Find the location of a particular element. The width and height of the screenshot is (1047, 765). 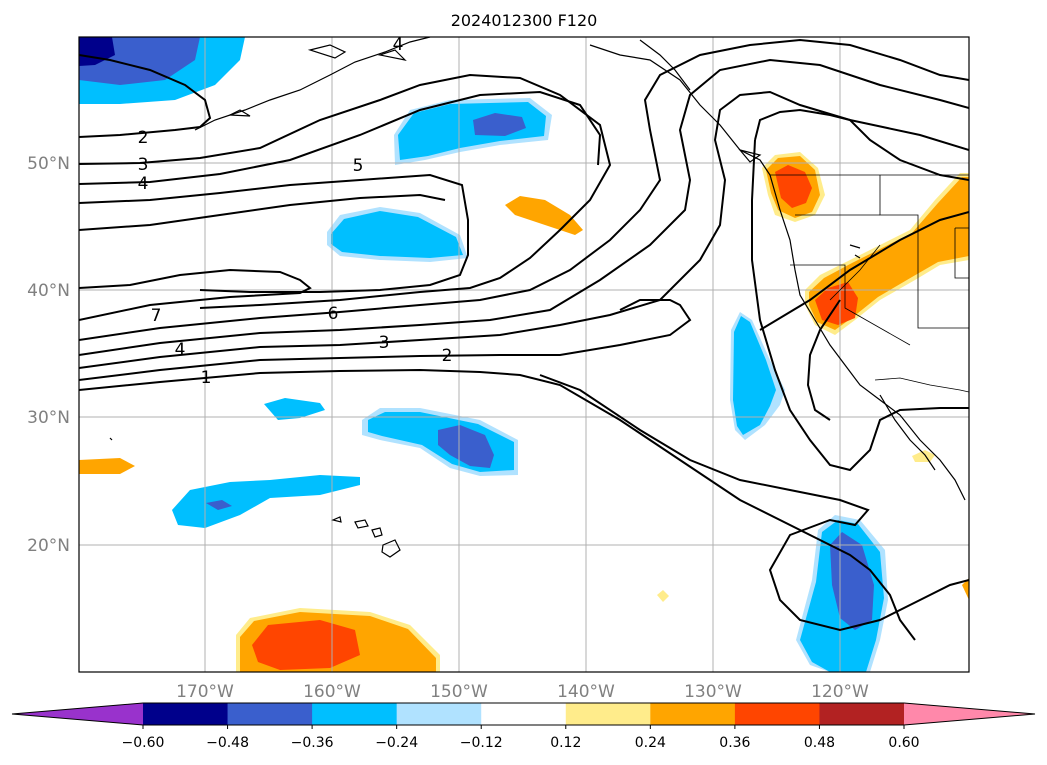

colorbar-tick-label: −0.60 is located at coordinates (143, 743).